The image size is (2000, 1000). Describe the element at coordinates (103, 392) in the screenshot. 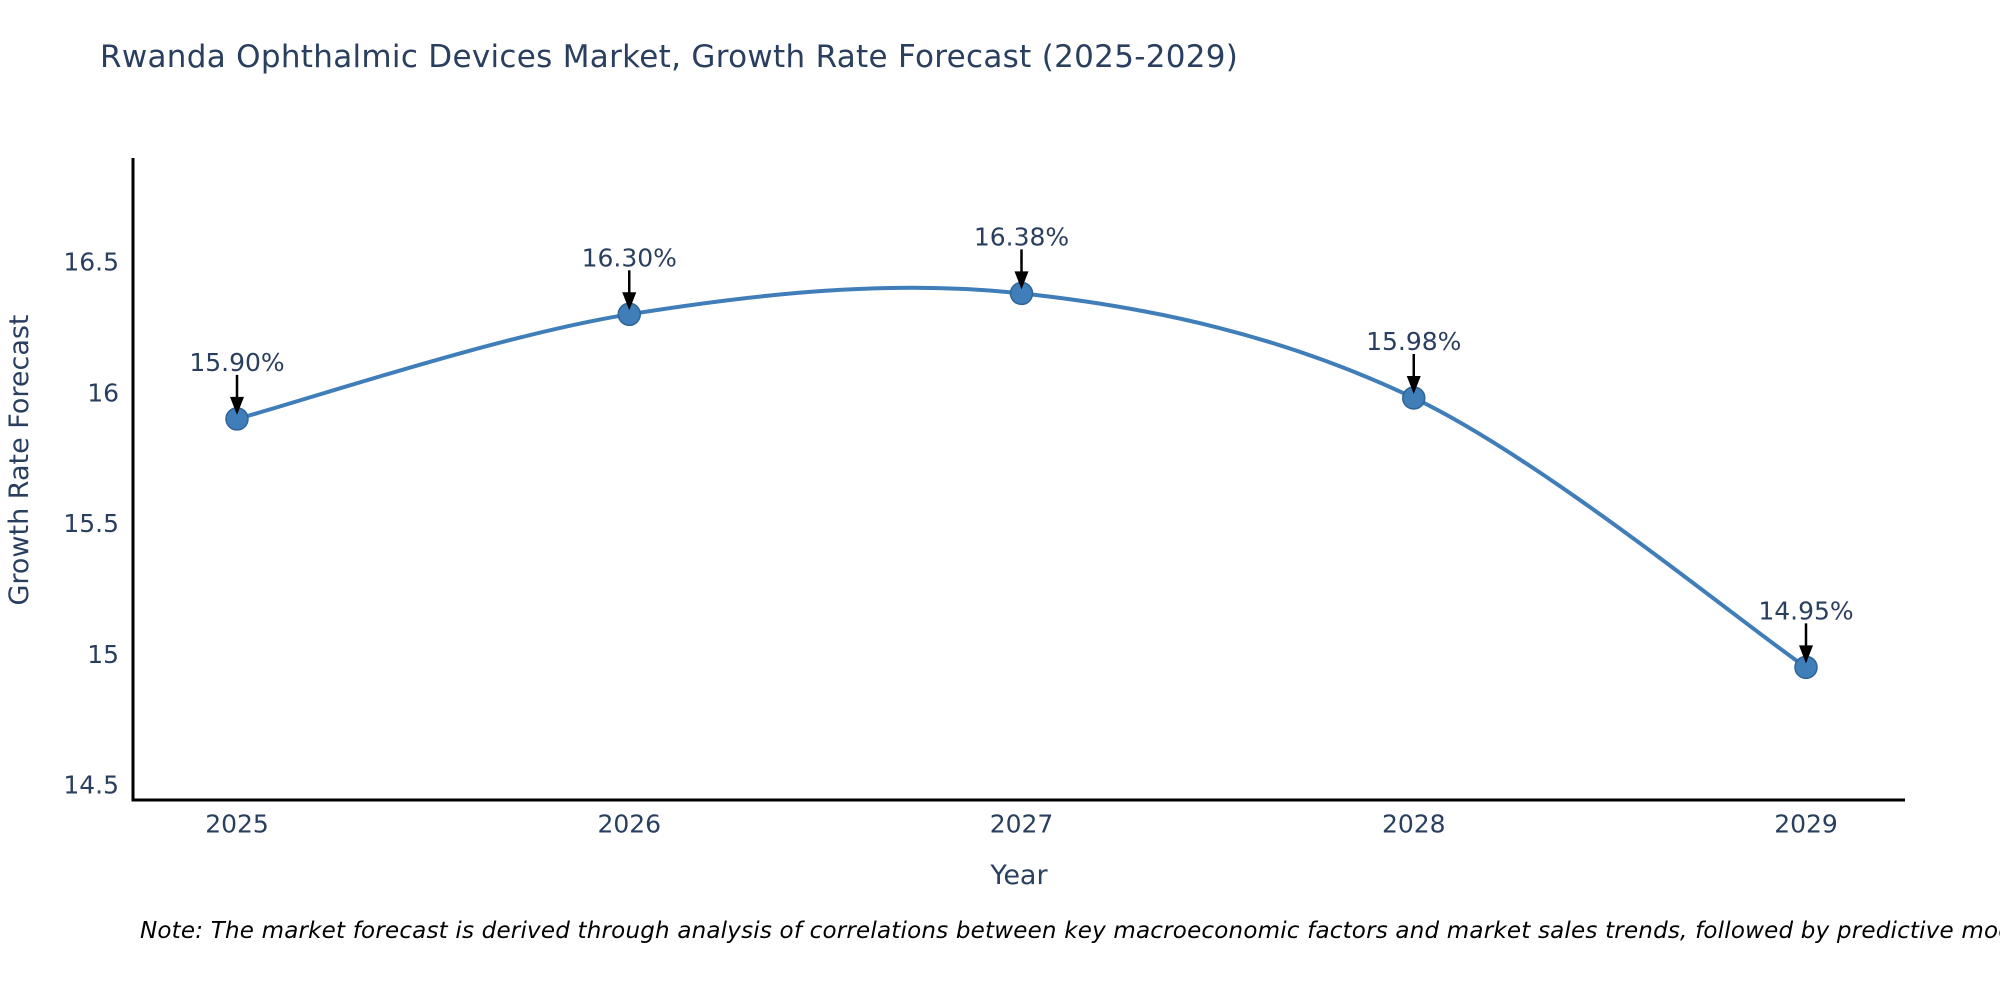

I see `y-tick-label: 16` at that location.